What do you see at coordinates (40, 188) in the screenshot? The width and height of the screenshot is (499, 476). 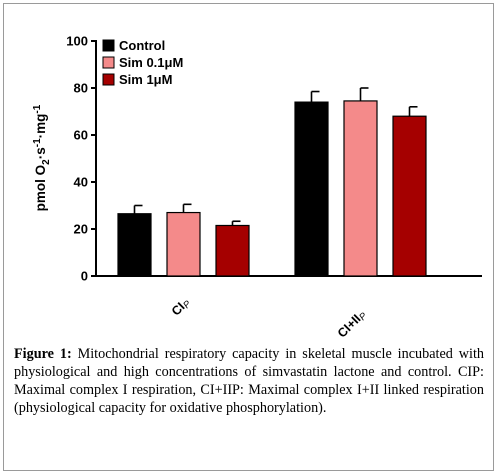 I see `y-axis-title-part: pmol O` at bounding box center [40, 188].